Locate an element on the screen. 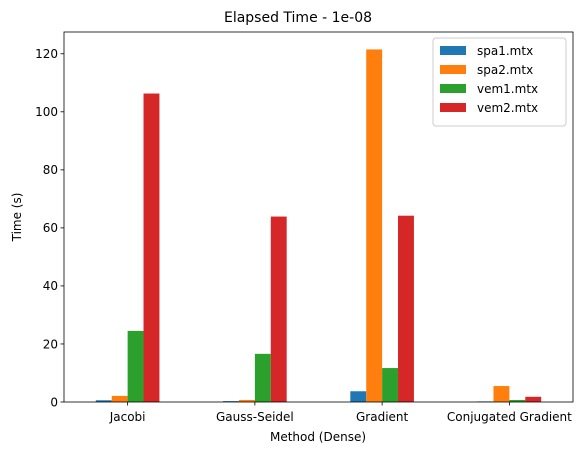  bar-spa1-mtx-gradient is located at coordinates (358, 396).